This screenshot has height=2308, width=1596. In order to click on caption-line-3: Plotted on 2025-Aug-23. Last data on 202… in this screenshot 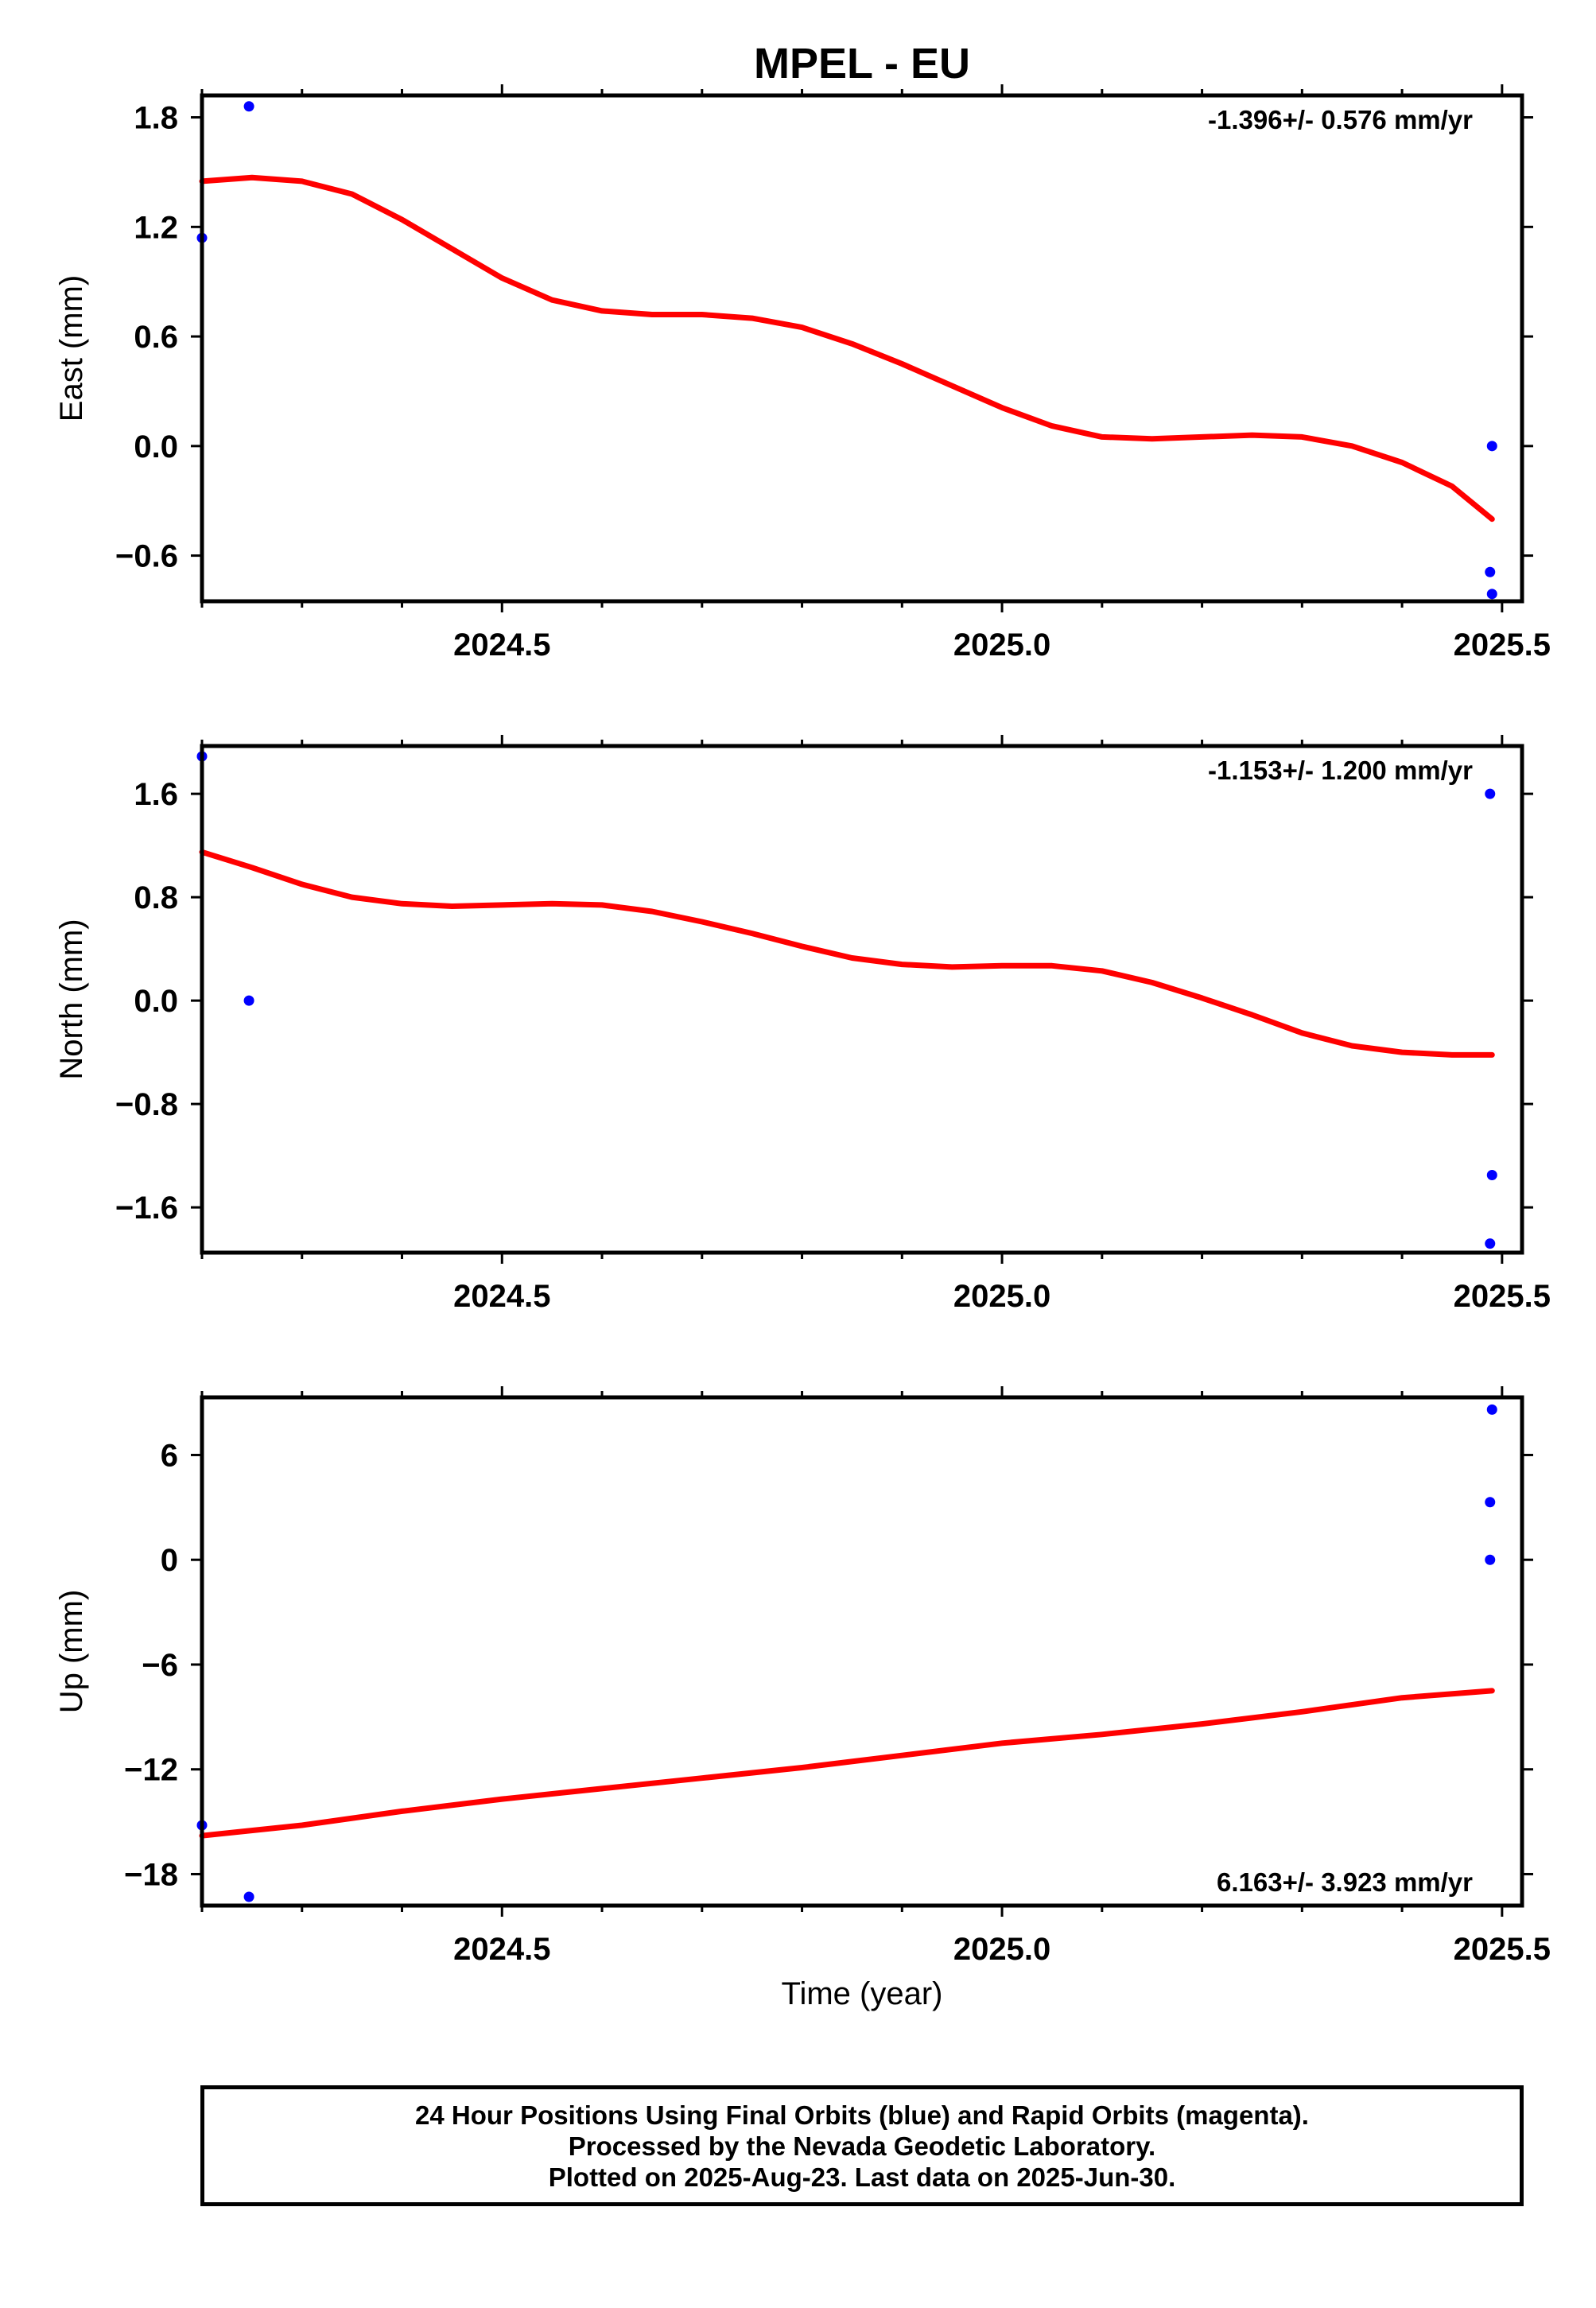, I will do `click(862, 2177)`.